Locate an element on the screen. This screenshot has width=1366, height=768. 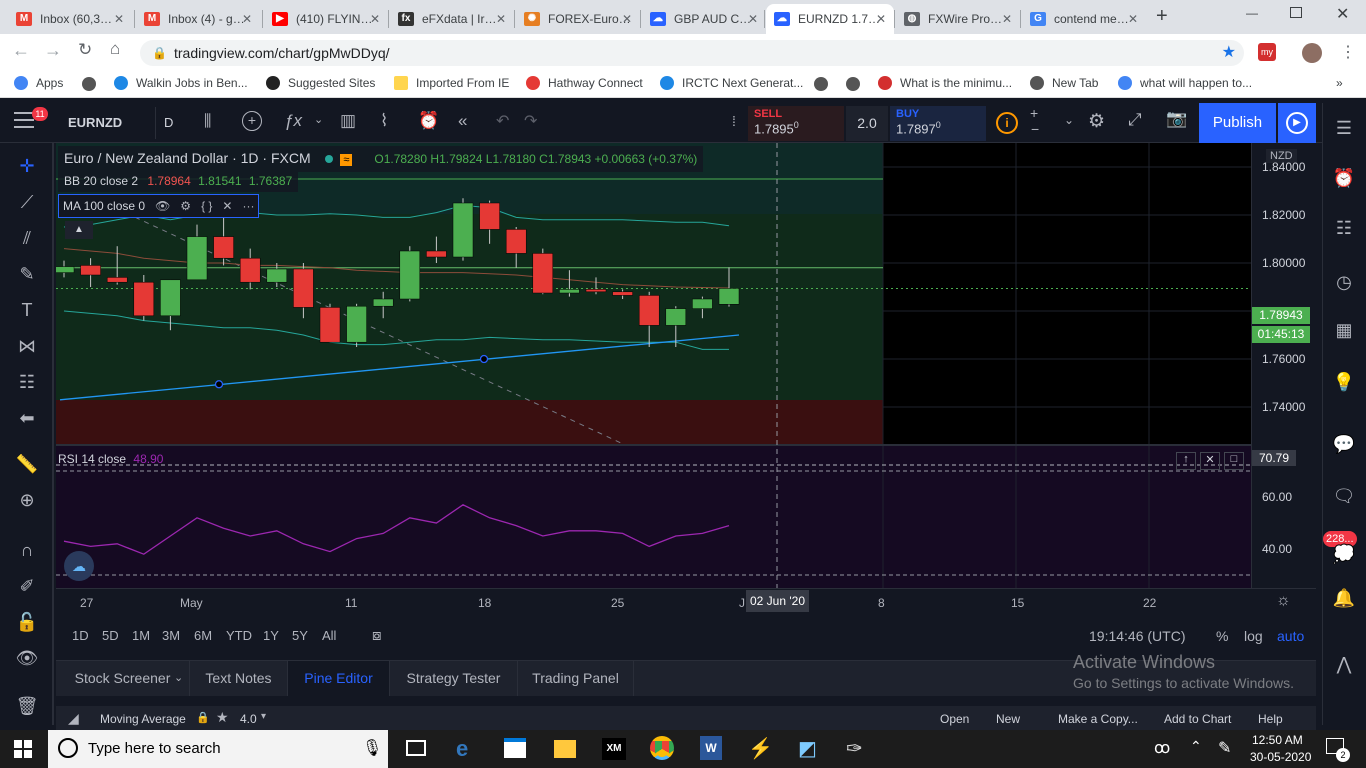
bottom-tab: Strategy Tester is located at coordinates (454, 678).